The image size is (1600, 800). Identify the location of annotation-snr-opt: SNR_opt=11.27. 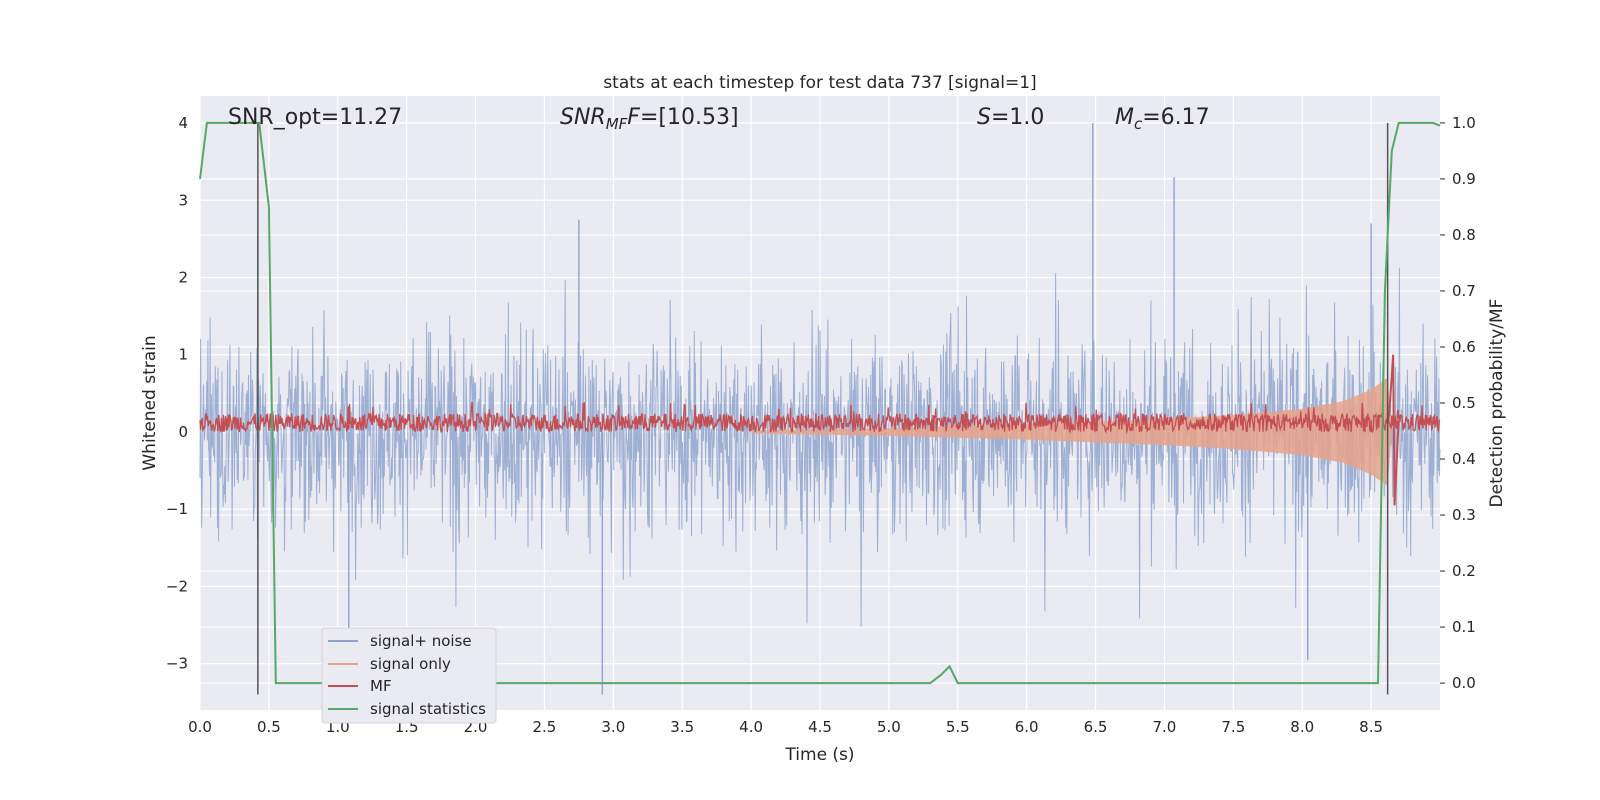
(315, 117).